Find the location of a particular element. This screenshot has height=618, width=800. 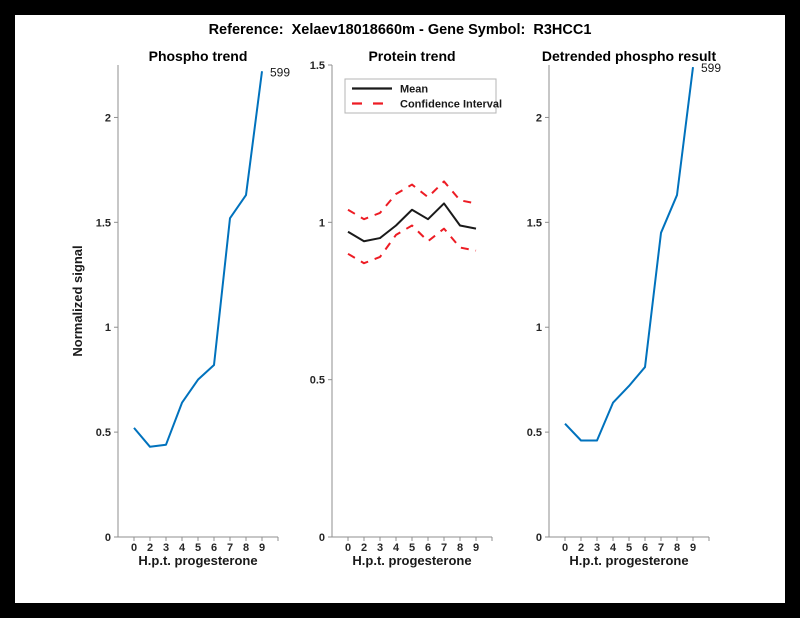

series-detrended-phospho is located at coordinates (629, 254).